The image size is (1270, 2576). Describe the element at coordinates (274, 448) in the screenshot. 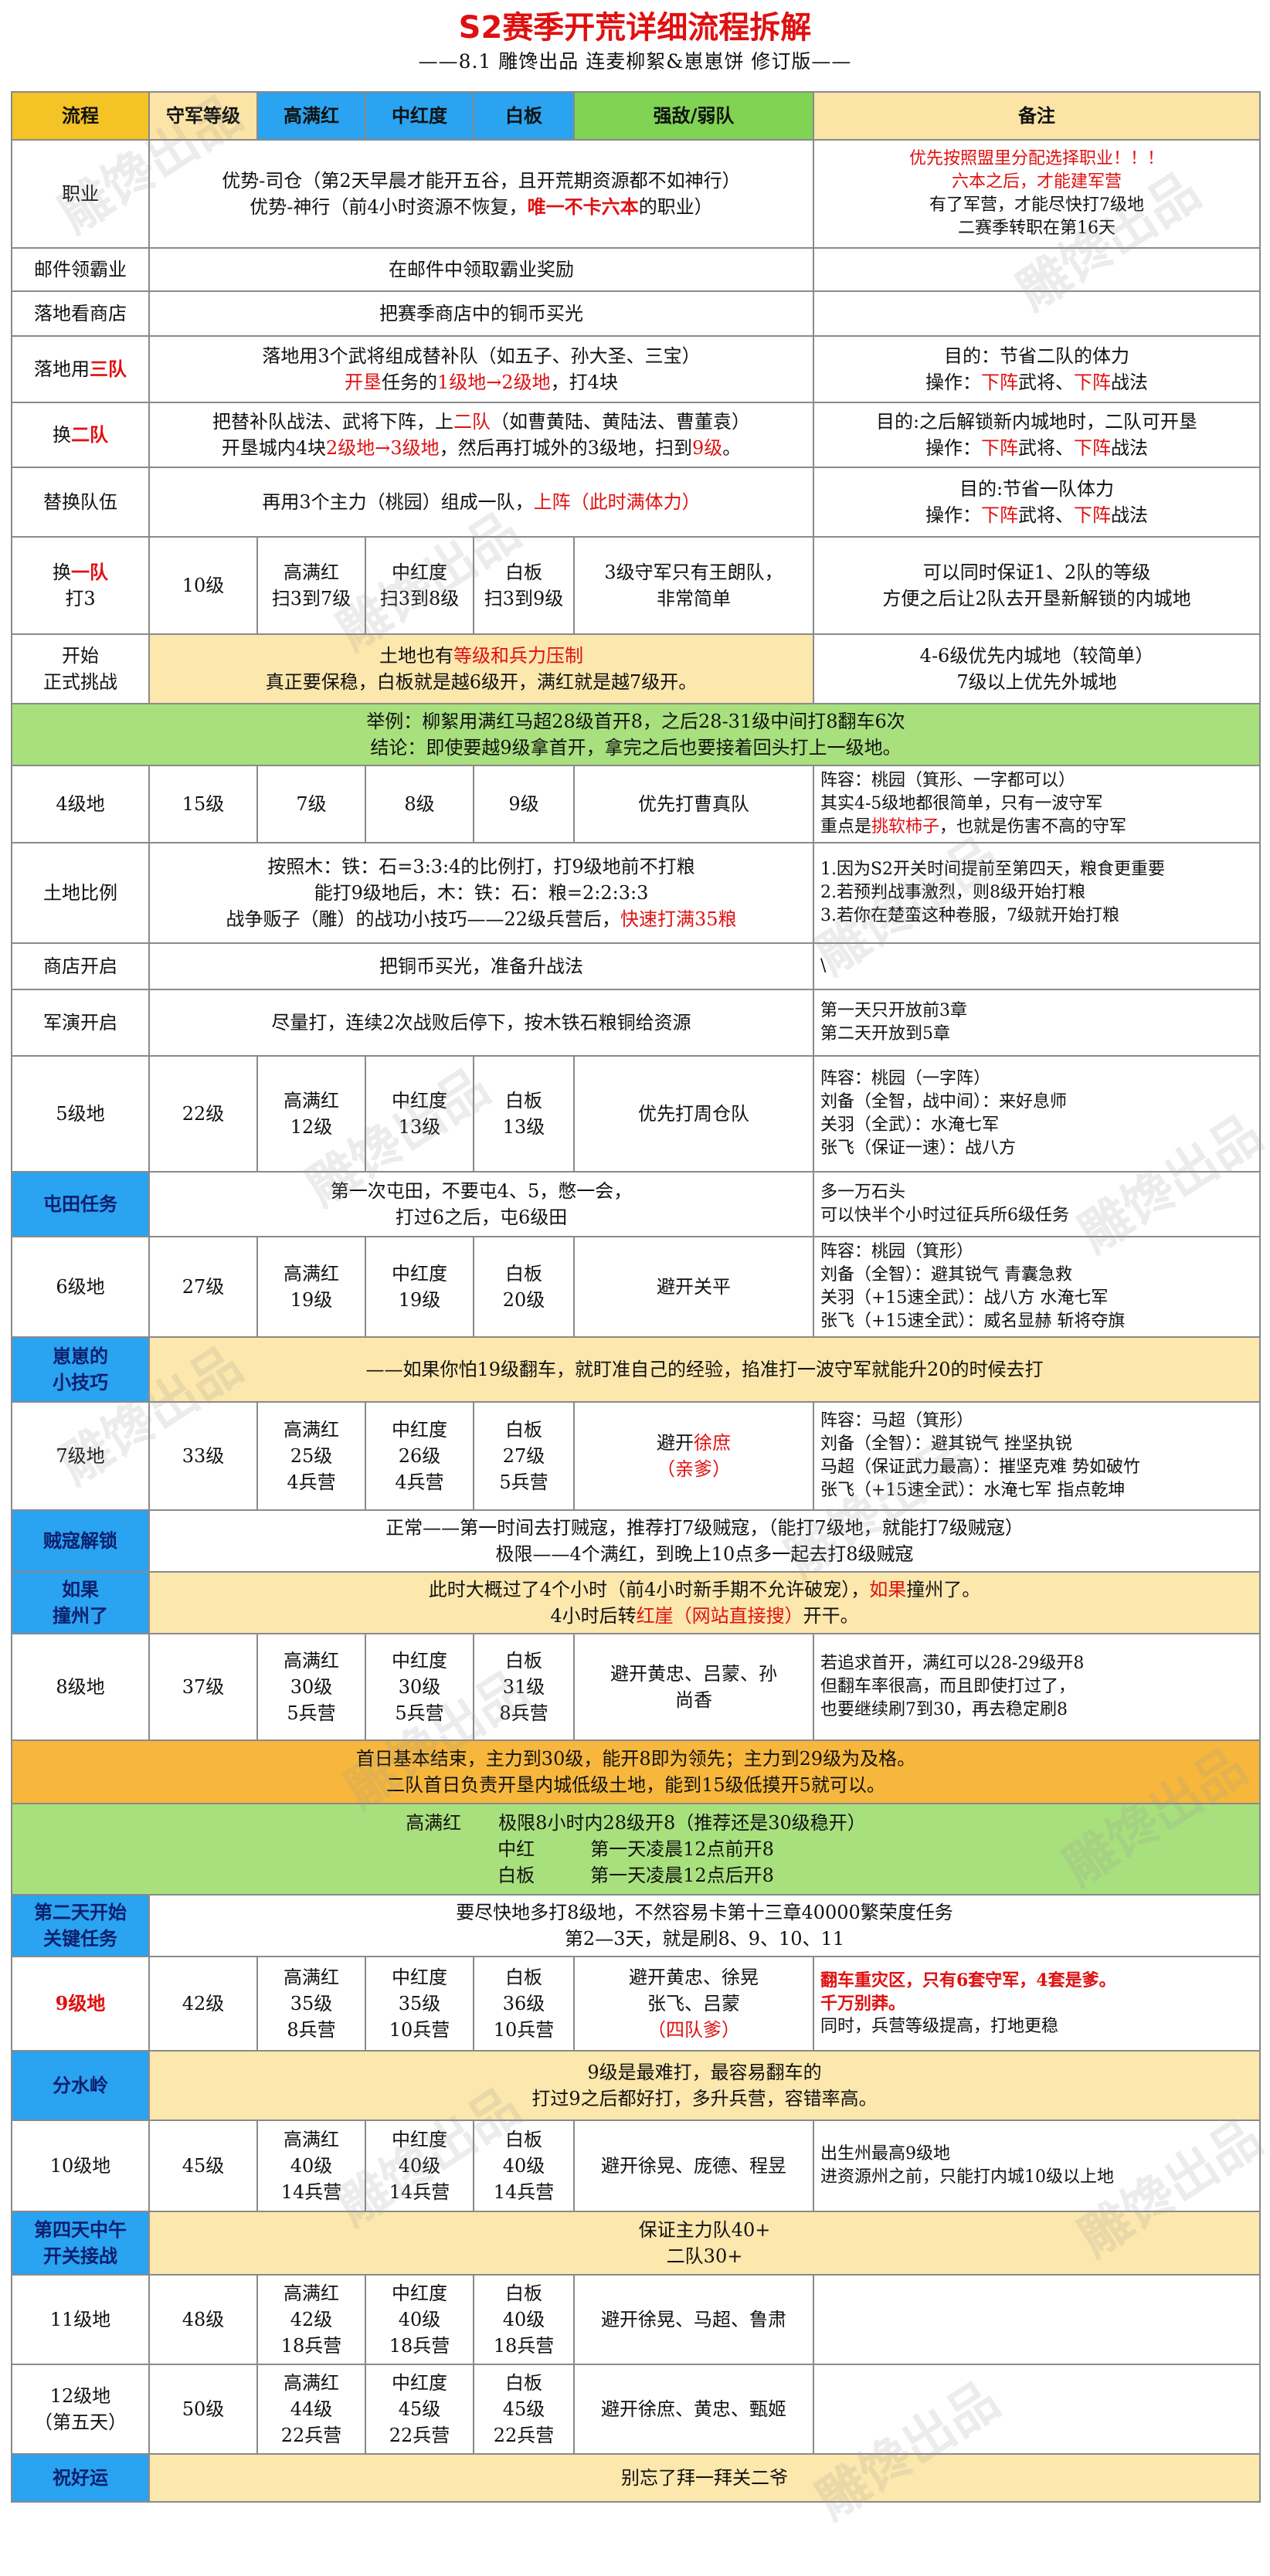

I see `team2-c2a: 开垦城内4块` at that location.